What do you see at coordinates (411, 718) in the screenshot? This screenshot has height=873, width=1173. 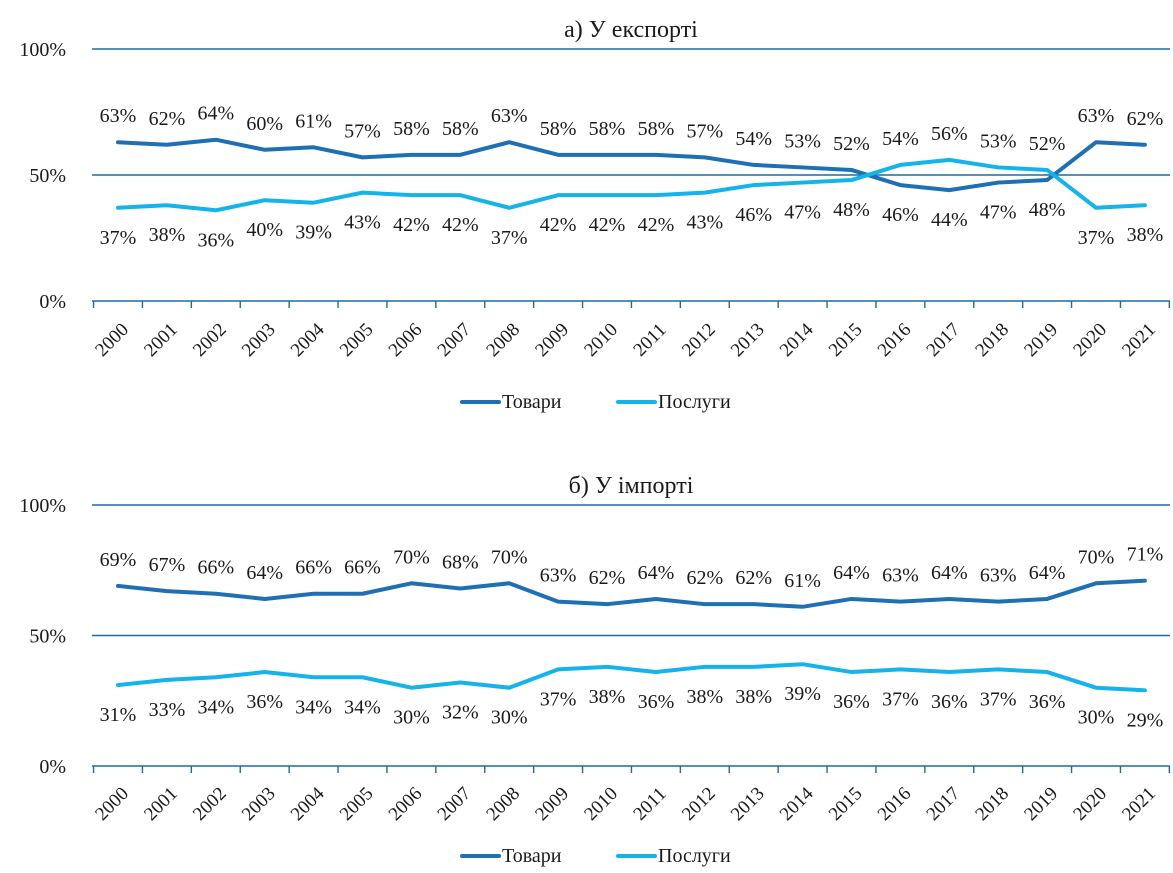 I see `data-label: 30%` at bounding box center [411, 718].